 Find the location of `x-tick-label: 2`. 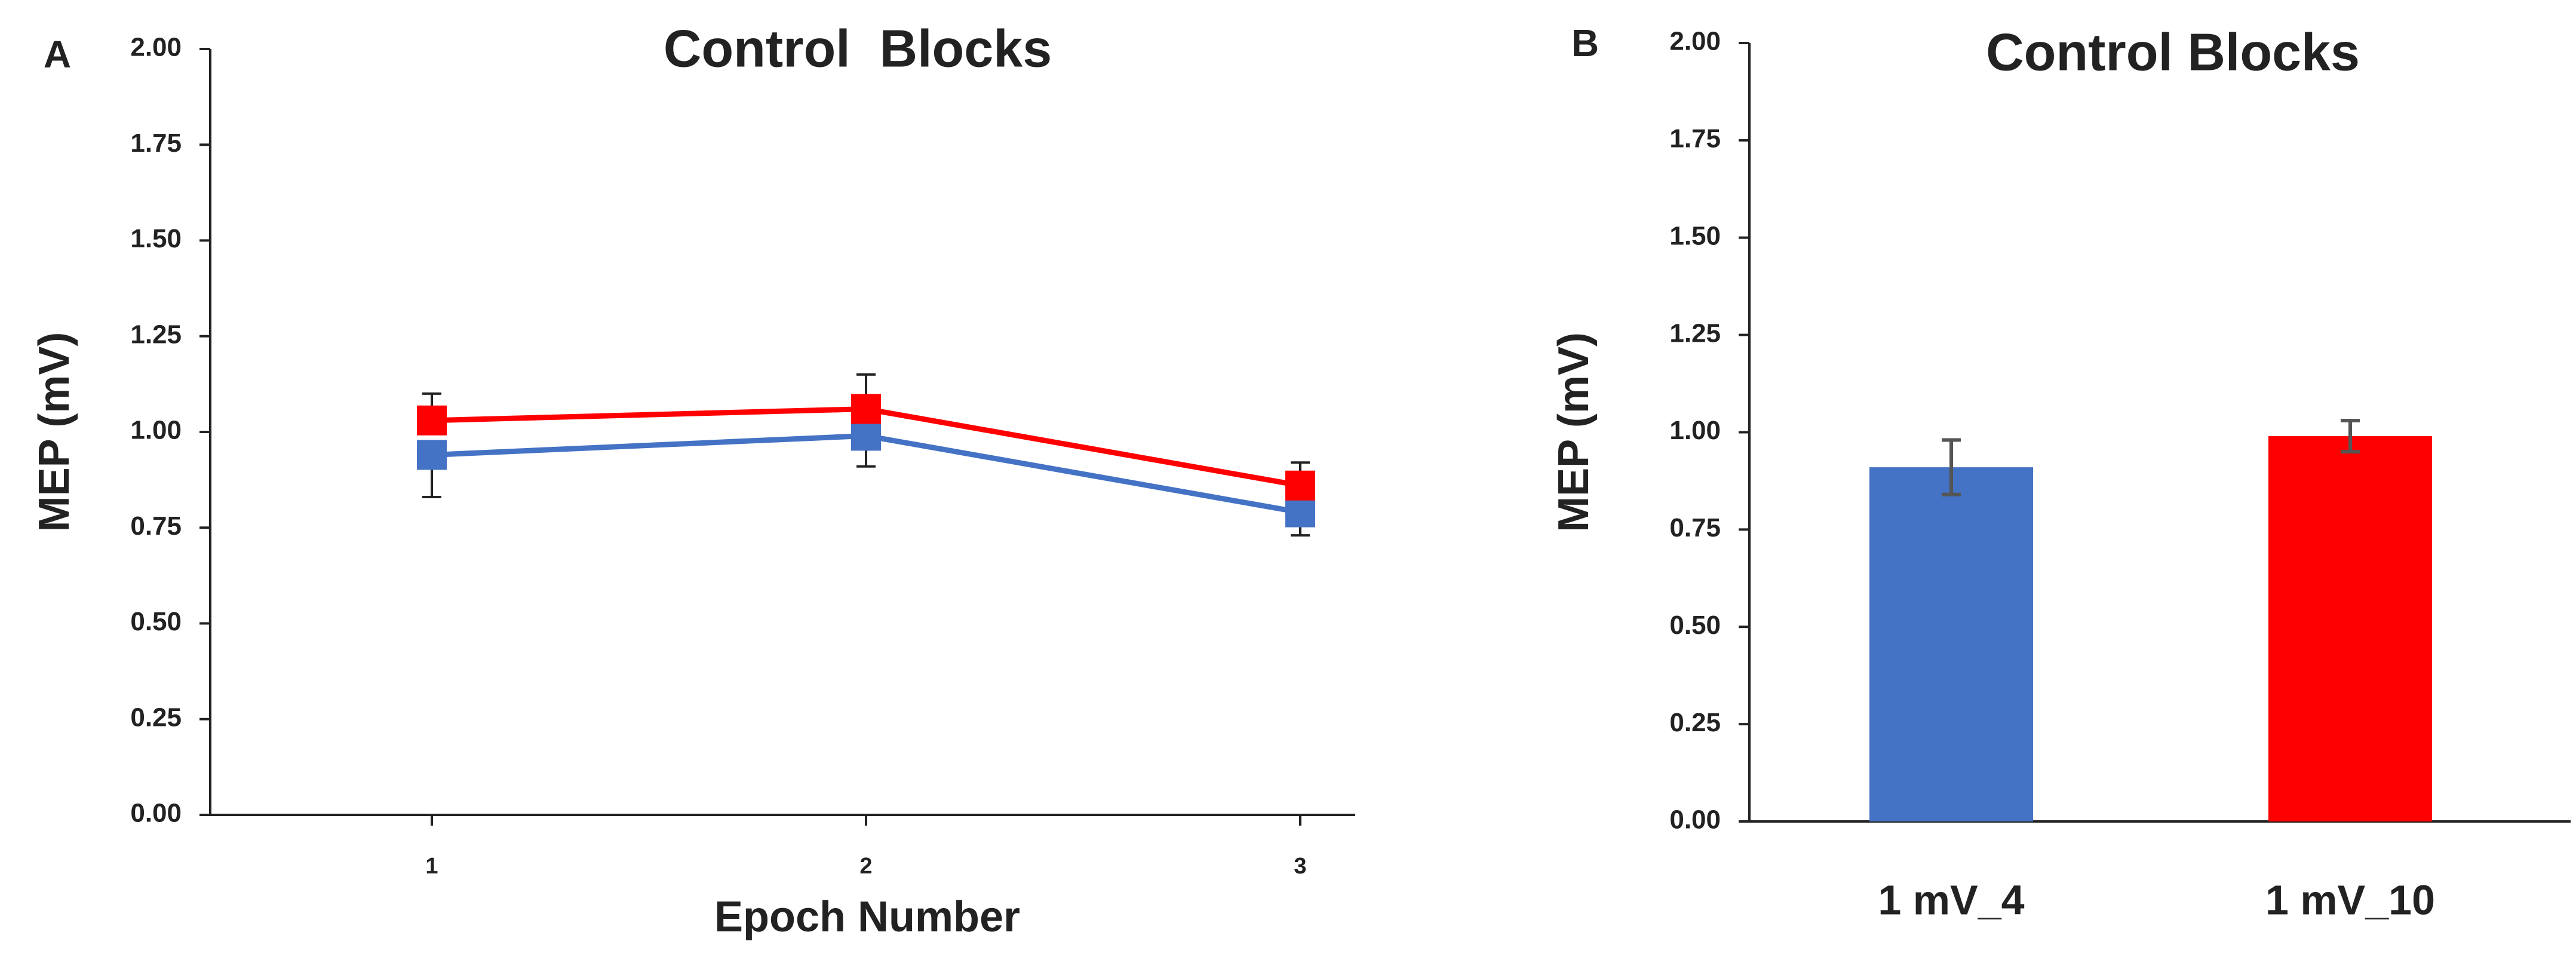

x-tick-label: 2 is located at coordinates (865, 866).